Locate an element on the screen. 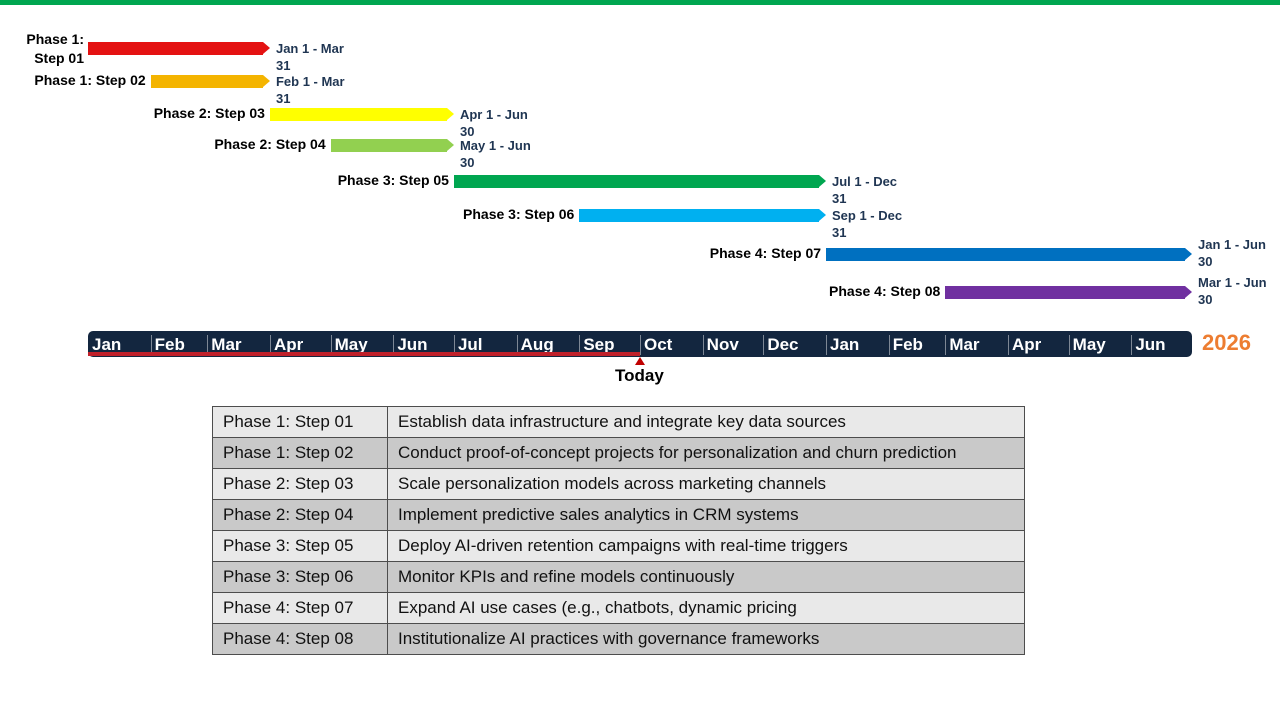 The image size is (1280, 720). task-label: Phase 4: Step 07 is located at coordinates (765, 253).